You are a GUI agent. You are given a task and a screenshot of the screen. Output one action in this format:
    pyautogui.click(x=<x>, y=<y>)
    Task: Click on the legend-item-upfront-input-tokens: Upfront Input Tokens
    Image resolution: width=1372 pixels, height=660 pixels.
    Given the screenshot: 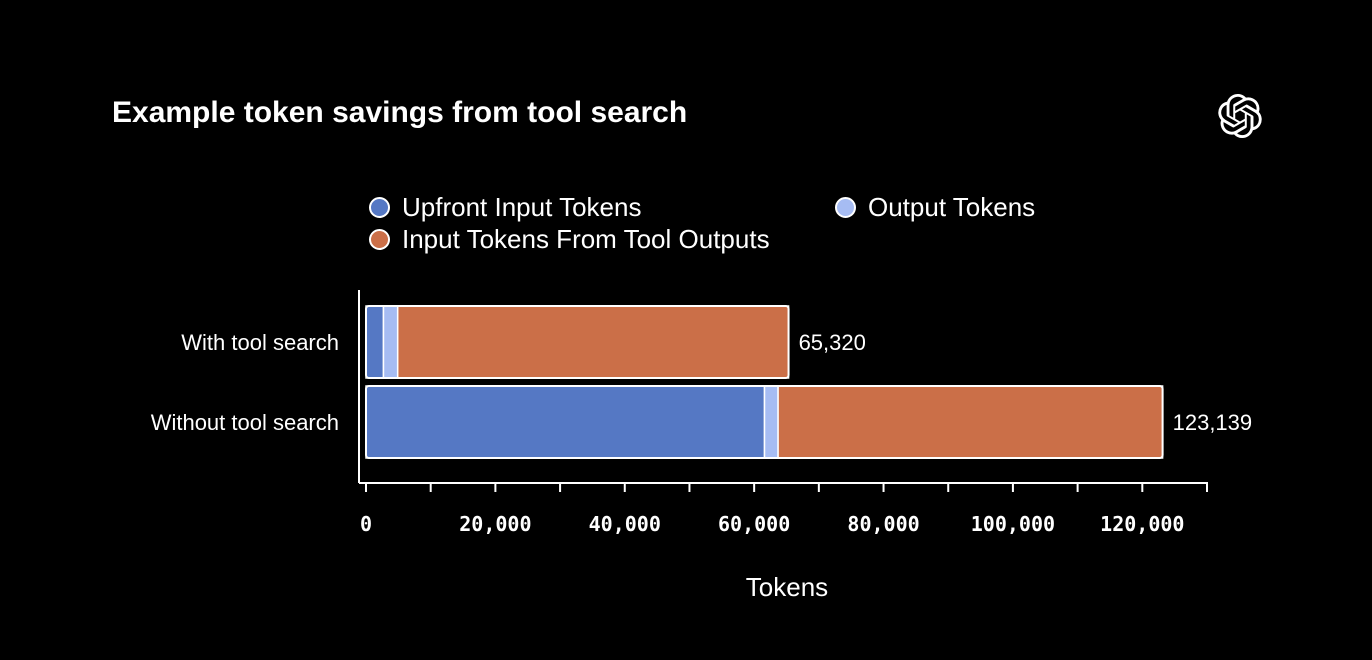 What is the action you would take?
    pyautogui.click(x=505, y=207)
    